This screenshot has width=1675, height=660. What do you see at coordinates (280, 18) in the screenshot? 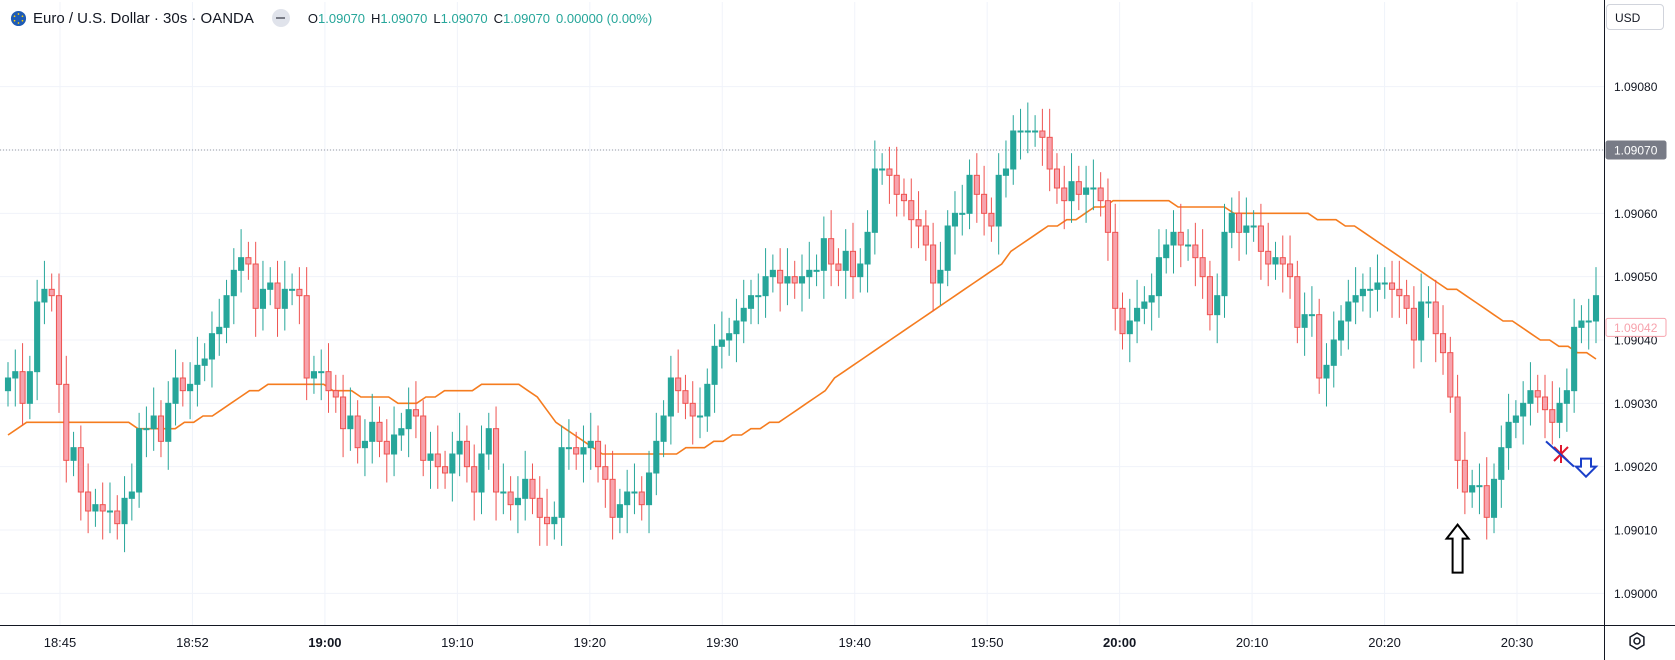
I see `collapse-legend-button` at bounding box center [280, 18].